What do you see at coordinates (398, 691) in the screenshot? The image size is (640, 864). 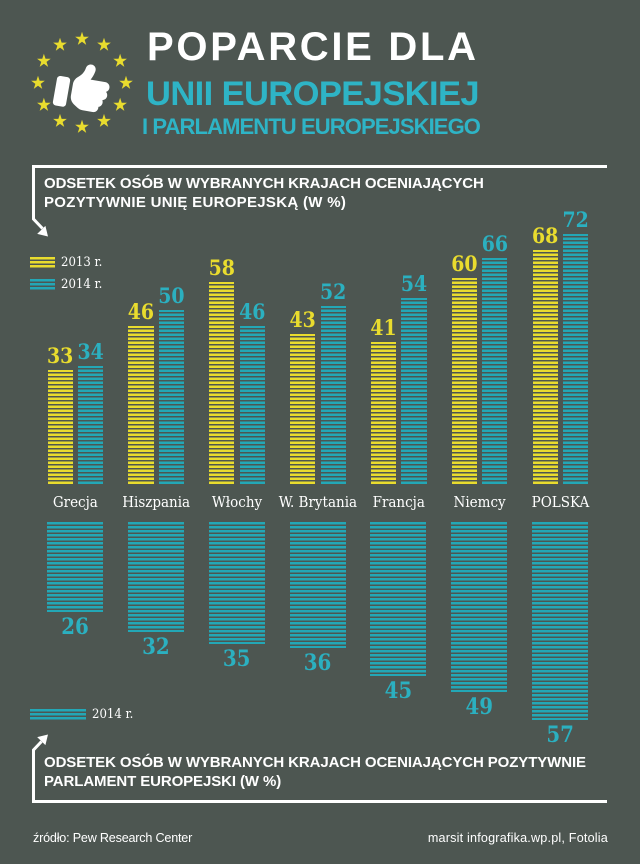 I see `value-ep-2014-5: 45` at bounding box center [398, 691].